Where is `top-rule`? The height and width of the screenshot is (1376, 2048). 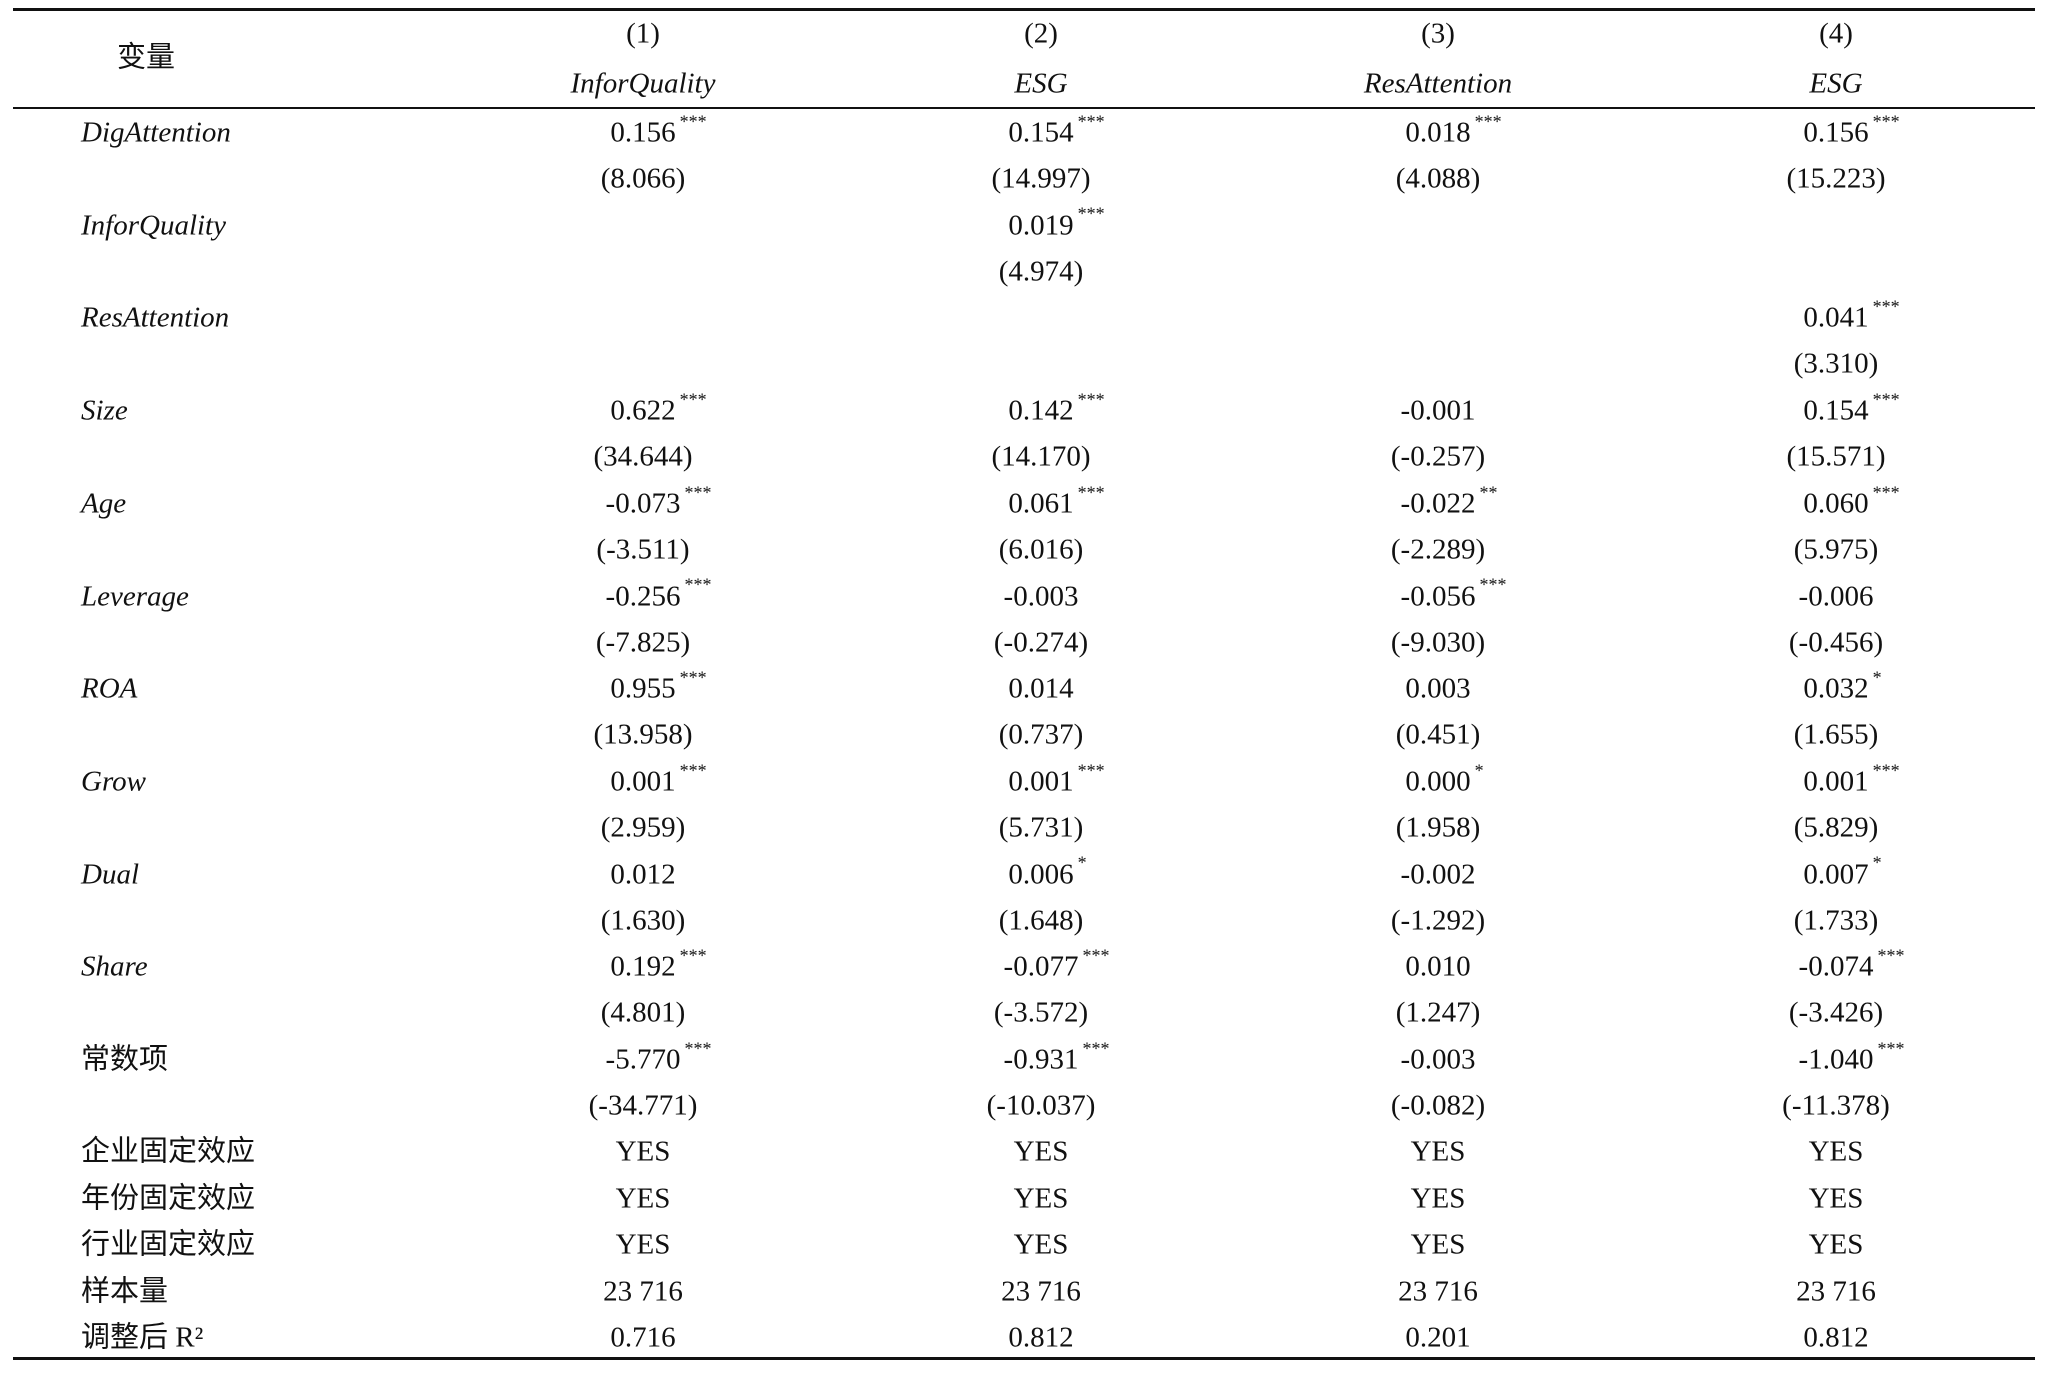
top-rule is located at coordinates (1024, 9).